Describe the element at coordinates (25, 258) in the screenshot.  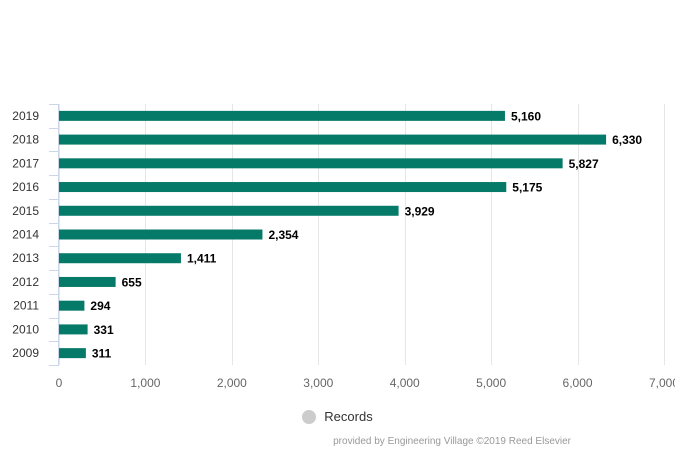
I see `category-label: 2013` at that location.